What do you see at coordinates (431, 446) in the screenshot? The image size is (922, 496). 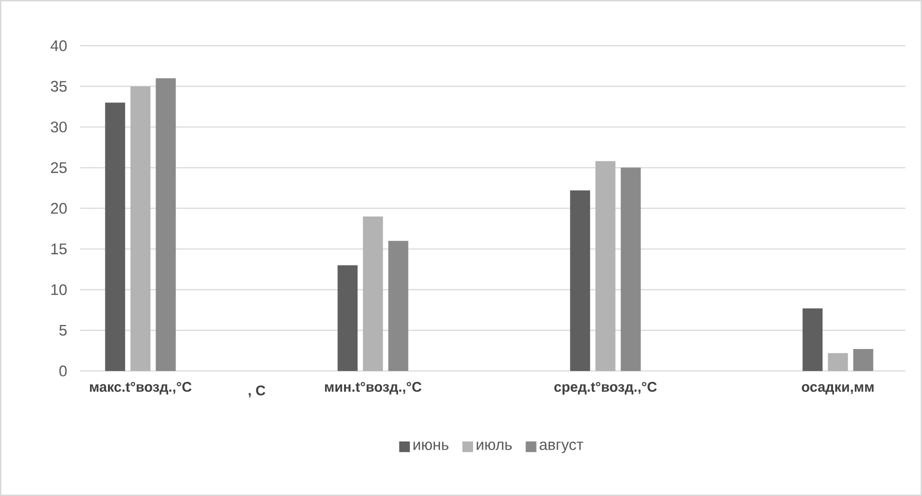 I see `legend-label: июнь` at bounding box center [431, 446].